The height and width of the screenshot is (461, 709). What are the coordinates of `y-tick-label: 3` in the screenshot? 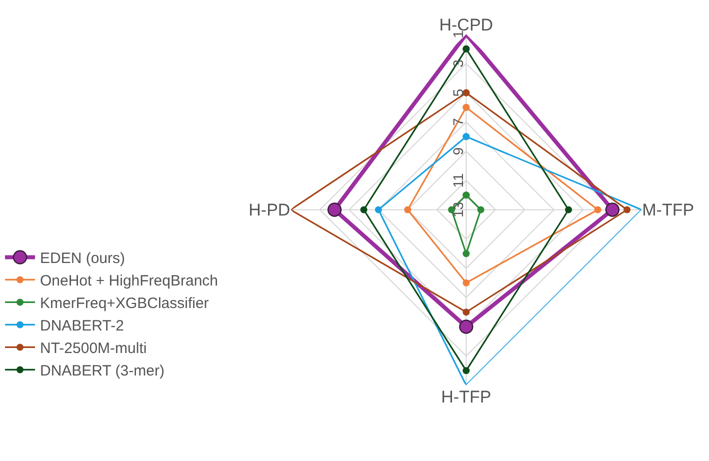 It's located at (458, 63).